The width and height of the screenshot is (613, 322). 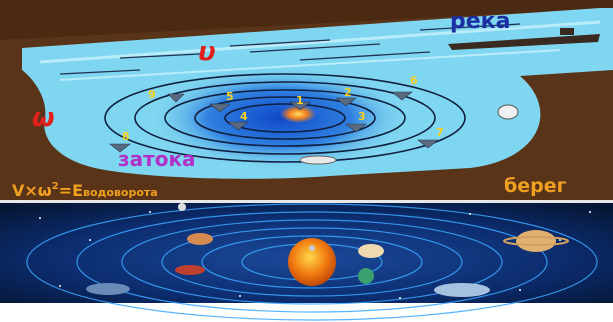 What do you see at coordinates (440, 132) in the screenshot?
I see `marker-7: 7` at bounding box center [440, 132].